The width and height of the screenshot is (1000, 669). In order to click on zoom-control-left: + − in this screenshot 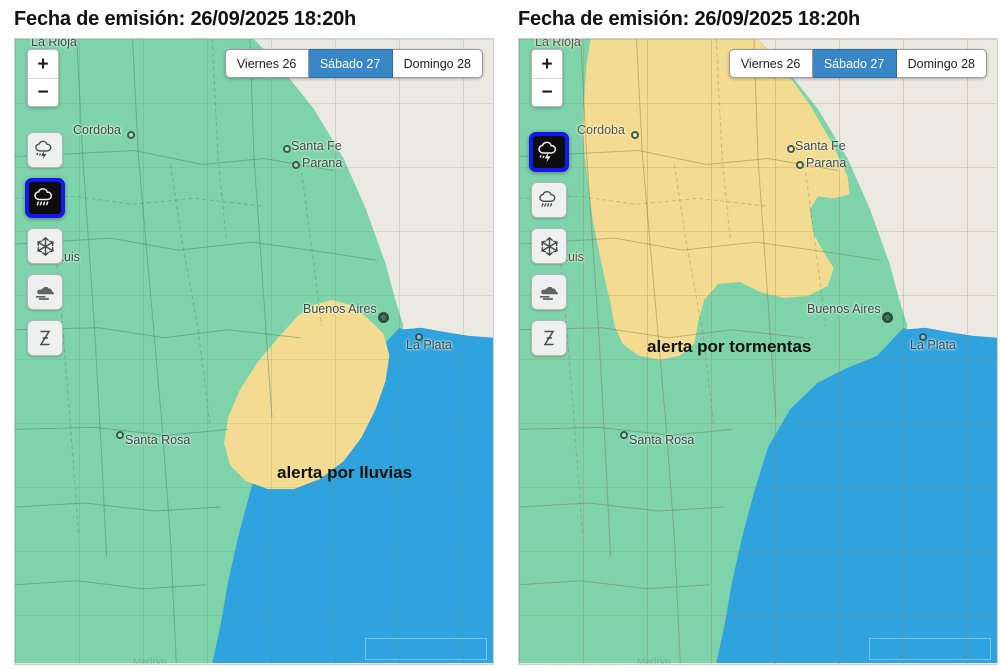, I will do `click(43, 78)`.